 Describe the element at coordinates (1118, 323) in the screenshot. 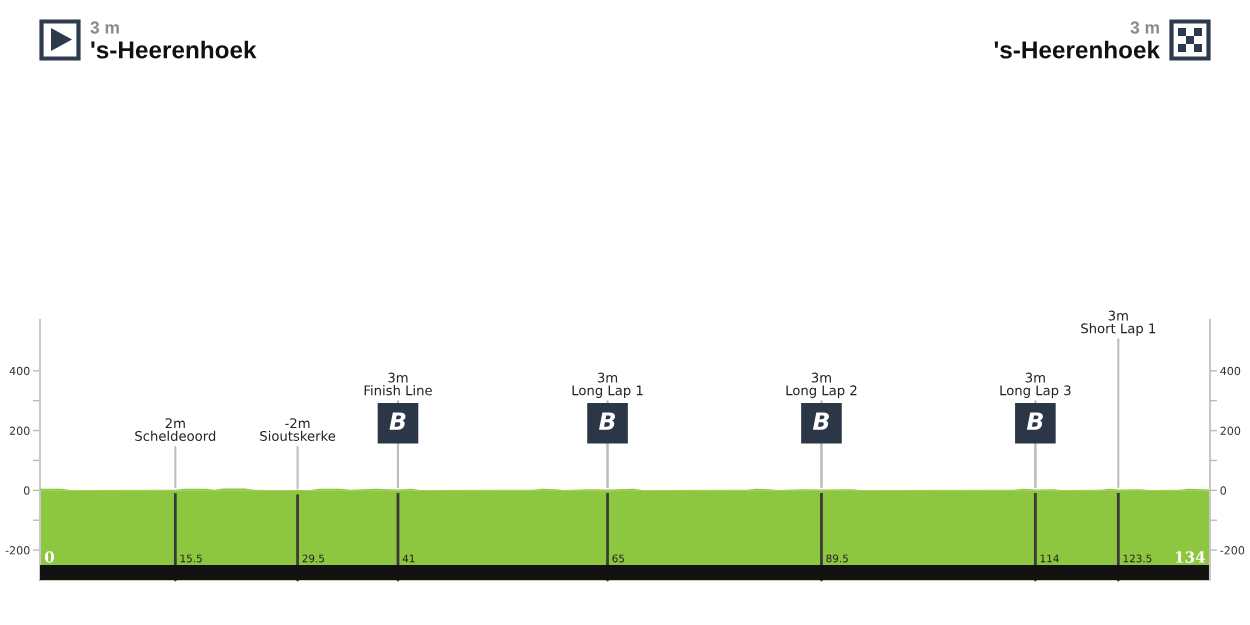

I see `annotation: 3m Short Lap 1` at that location.